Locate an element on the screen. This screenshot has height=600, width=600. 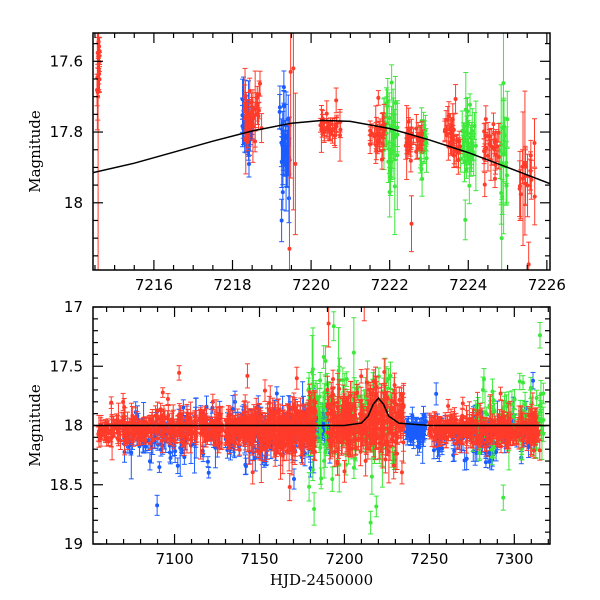
x-tick-label: 7222 is located at coordinates (390, 285).